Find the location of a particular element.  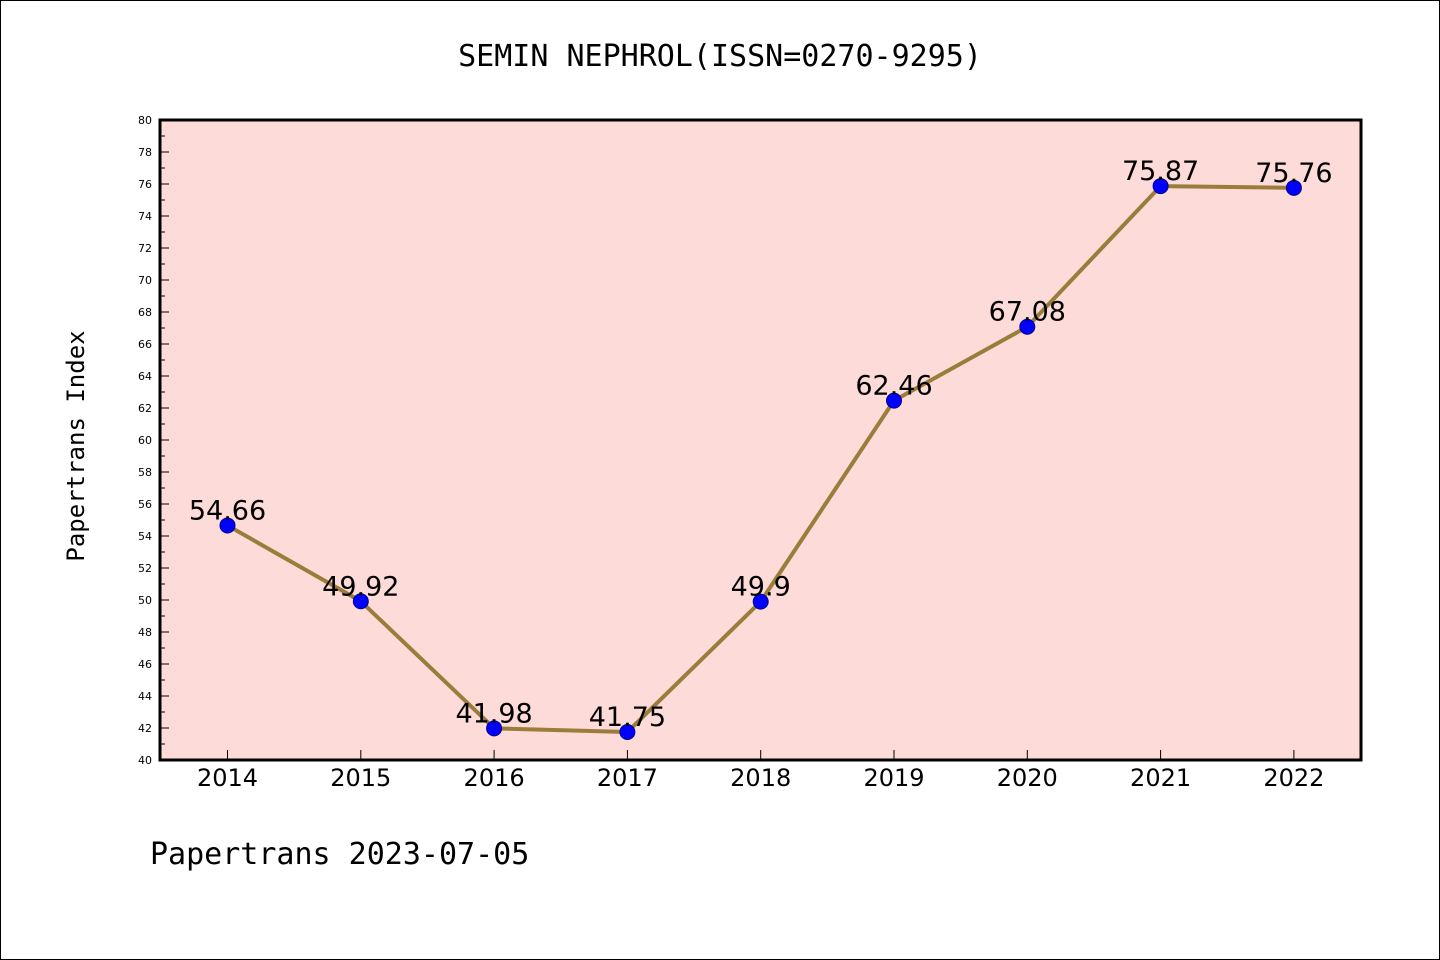

y-tick-label: 54 is located at coordinates (145, 536).